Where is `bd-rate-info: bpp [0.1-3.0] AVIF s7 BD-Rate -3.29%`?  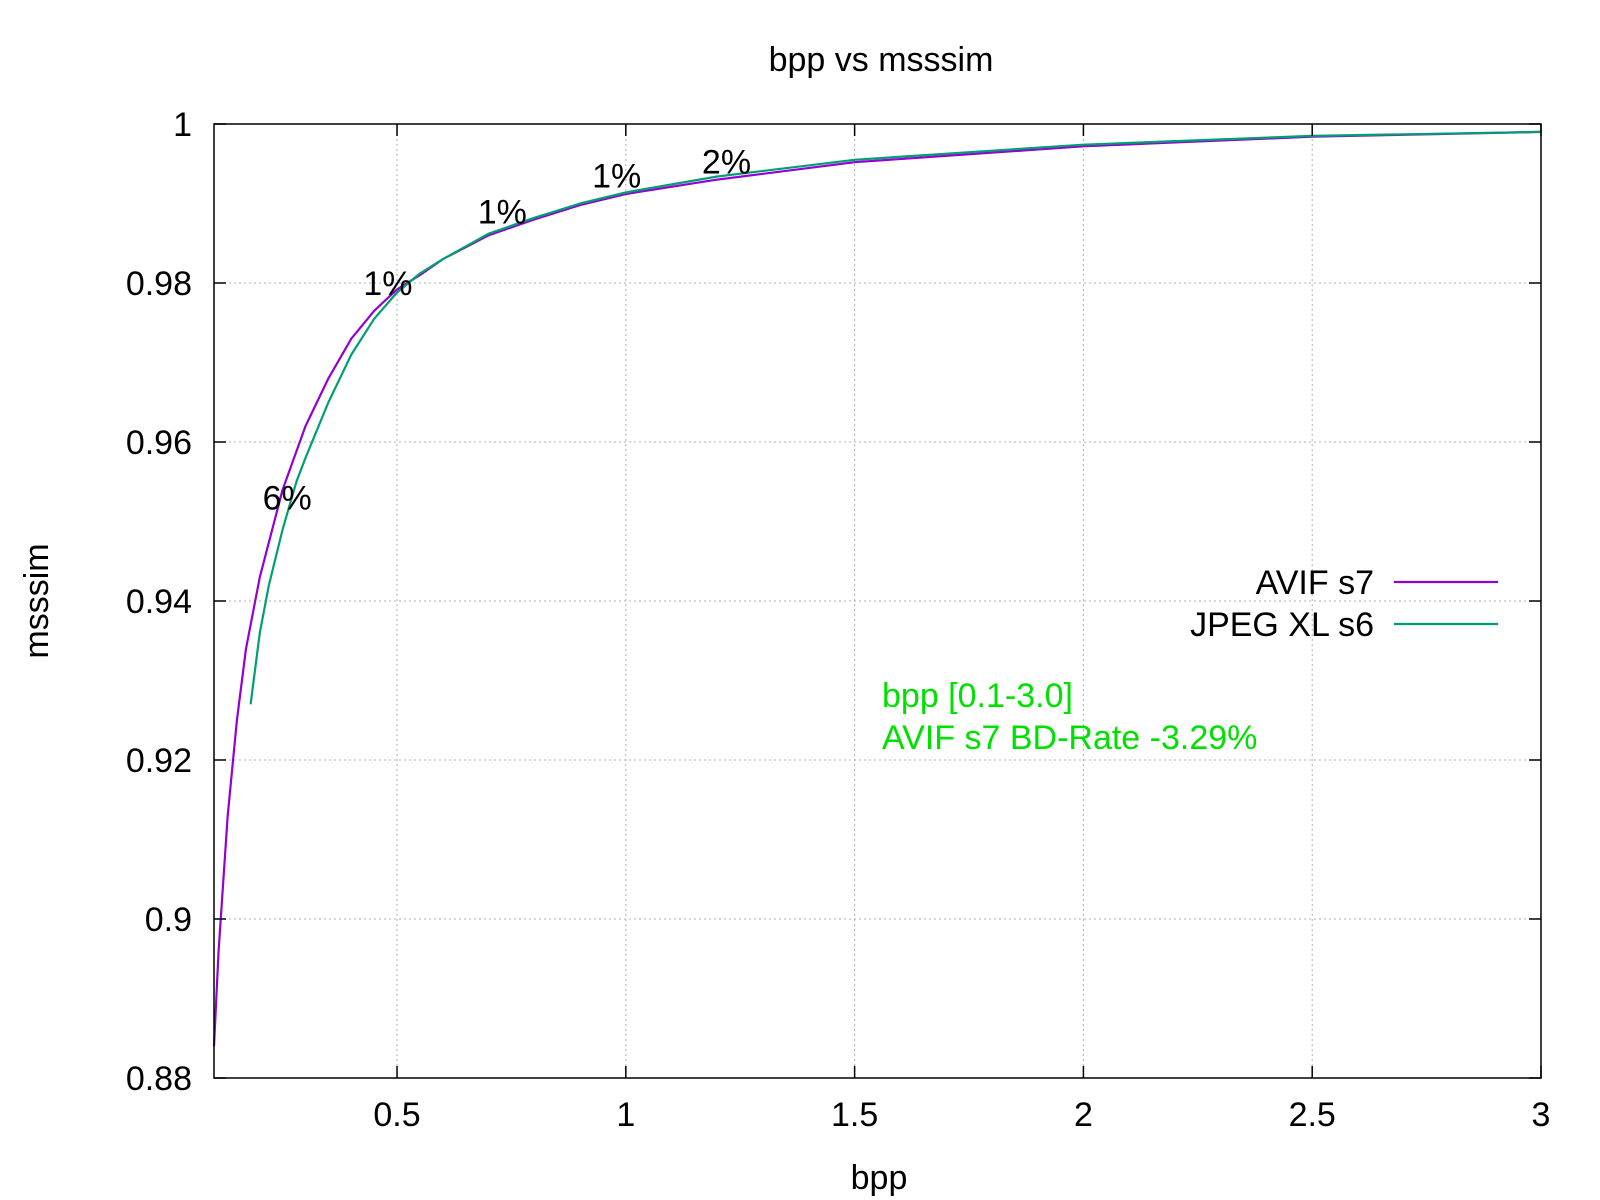 bd-rate-info: bpp [0.1-3.0] AVIF s7 BD-Rate -3.29% is located at coordinates (1069, 717).